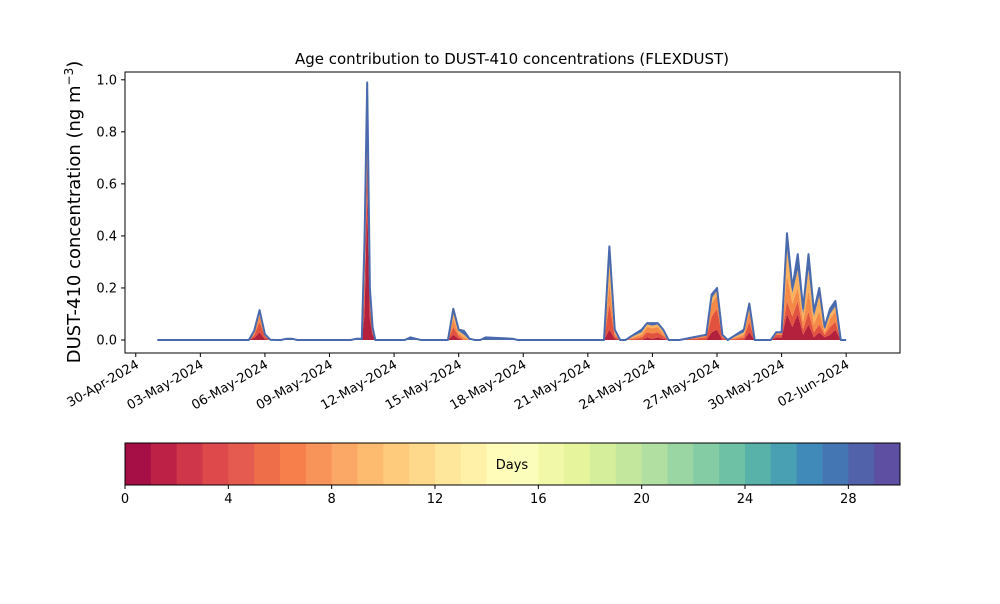 This screenshot has height=604, width=1000. I want to click on colorbar-tick-label: 16, so click(538, 499).